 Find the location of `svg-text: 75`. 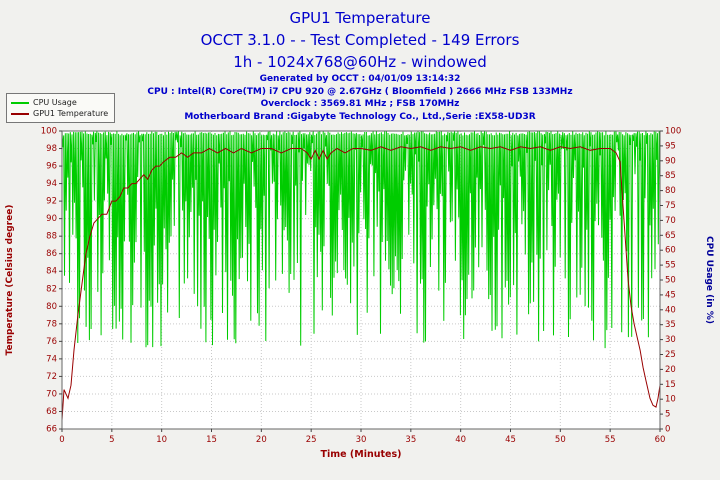

svg-text: 75 is located at coordinates (670, 206).